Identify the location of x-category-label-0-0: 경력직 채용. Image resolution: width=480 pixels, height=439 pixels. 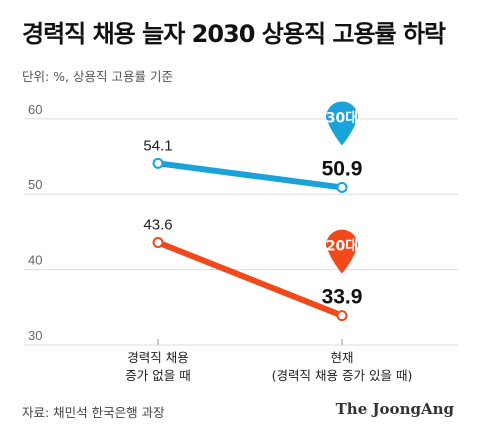
(157, 357).